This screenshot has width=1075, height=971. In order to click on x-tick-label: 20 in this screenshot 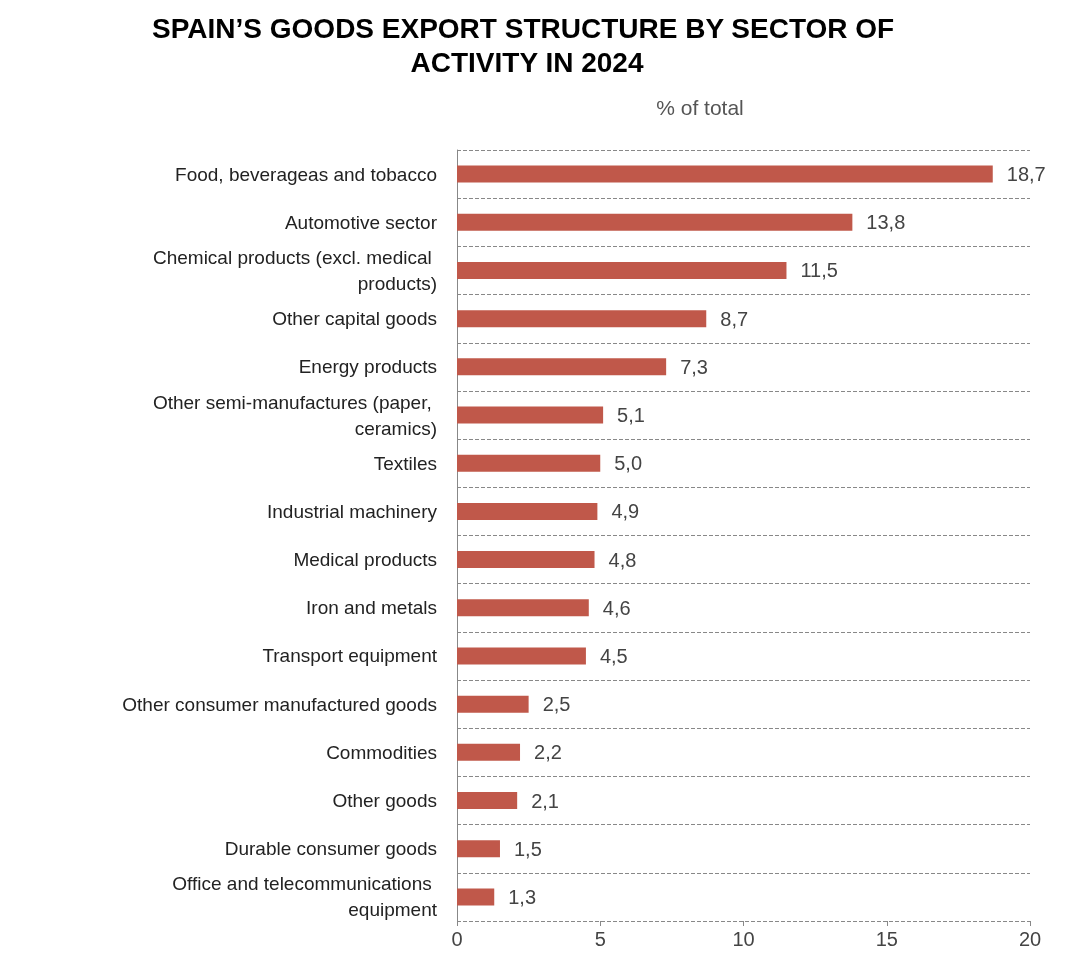, I will do `click(1030, 939)`.